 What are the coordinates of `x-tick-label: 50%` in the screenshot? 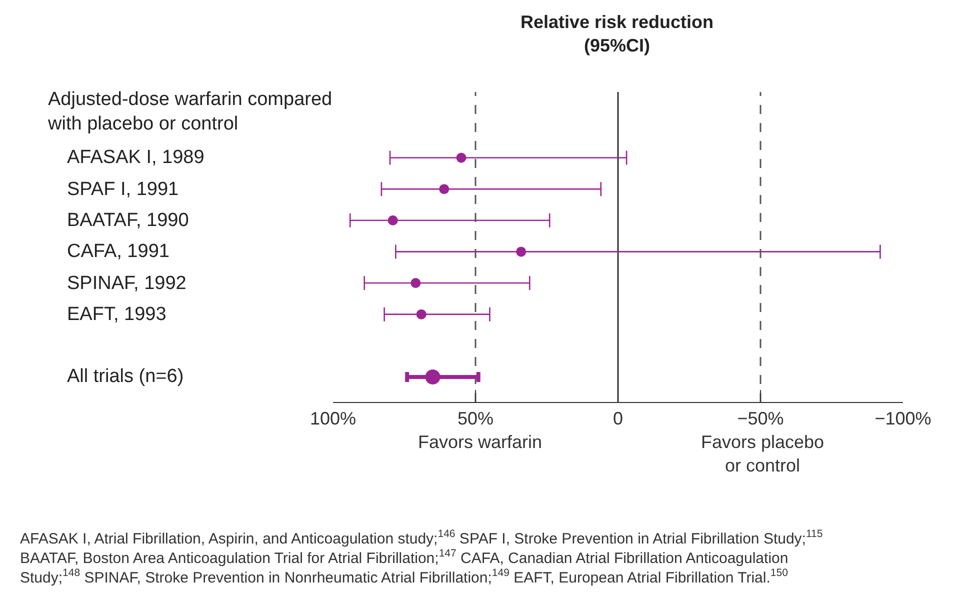 It's located at (475, 418).